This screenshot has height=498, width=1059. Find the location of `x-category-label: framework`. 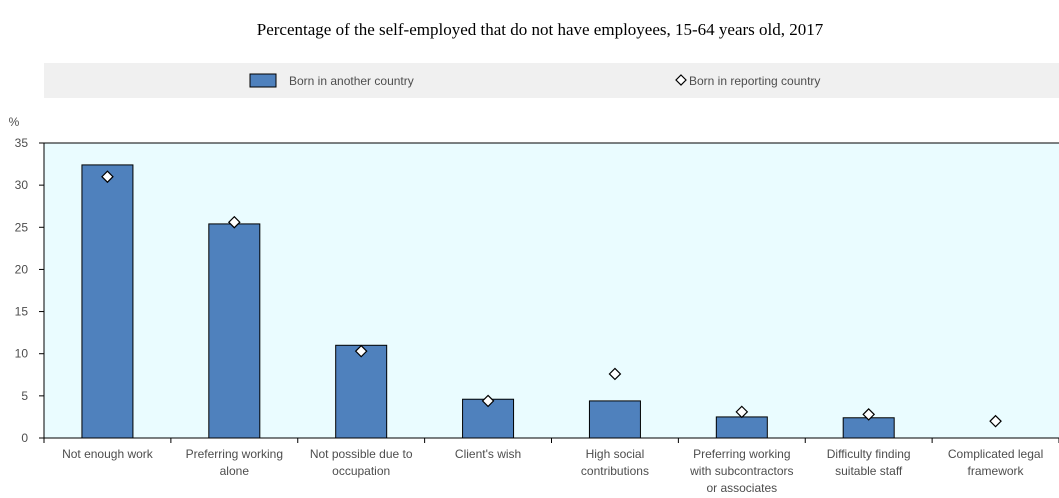

x-category-label: framework is located at coordinates (996, 471).